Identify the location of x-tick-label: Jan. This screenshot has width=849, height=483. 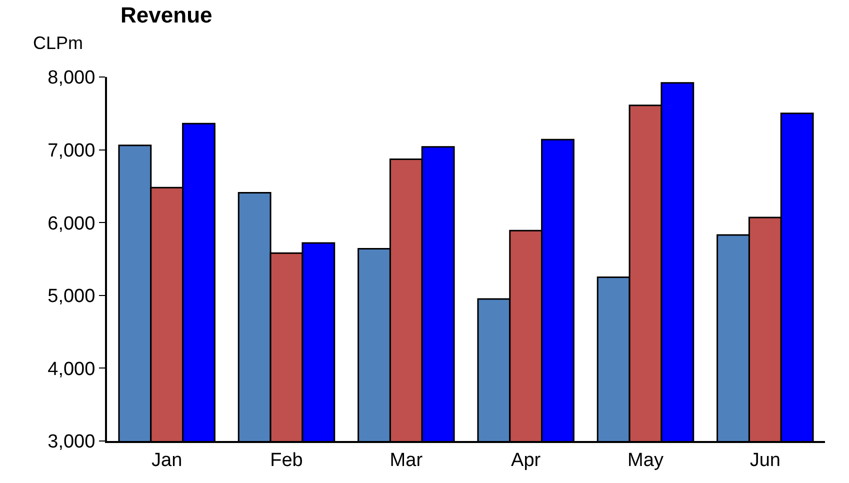
(167, 460).